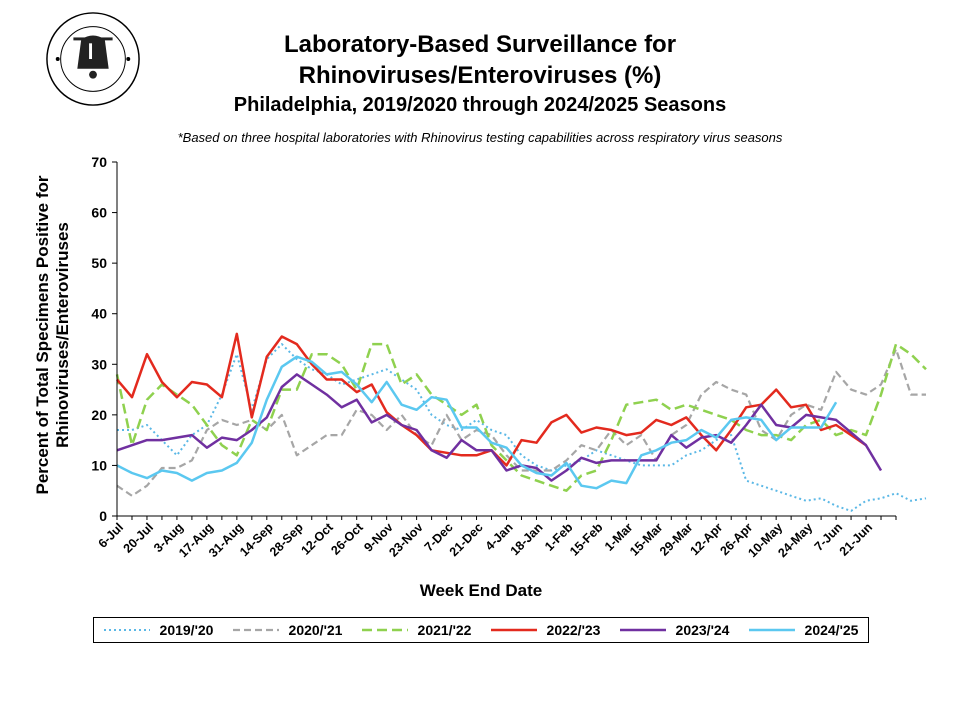 This screenshot has height=720, width=960. I want to click on y-tick-label: 50, so click(99, 263).